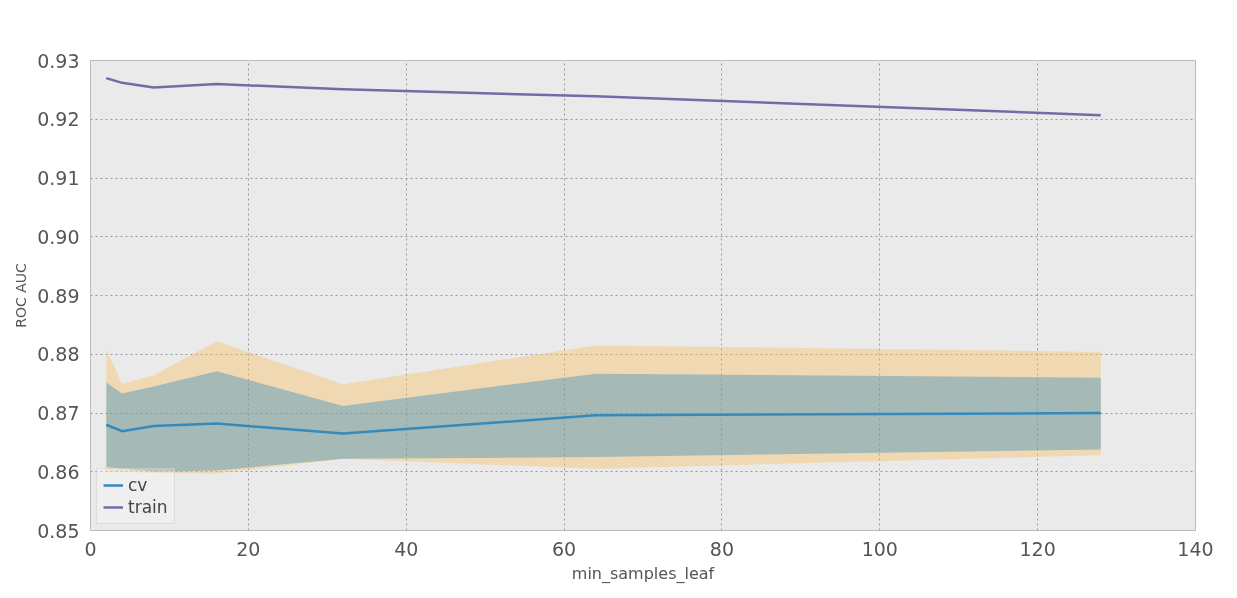  What do you see at coordinates (643, 573) in the screenshot?
I see `x-axis-title: min_samples_leaf` at bounding box center [643, 573].